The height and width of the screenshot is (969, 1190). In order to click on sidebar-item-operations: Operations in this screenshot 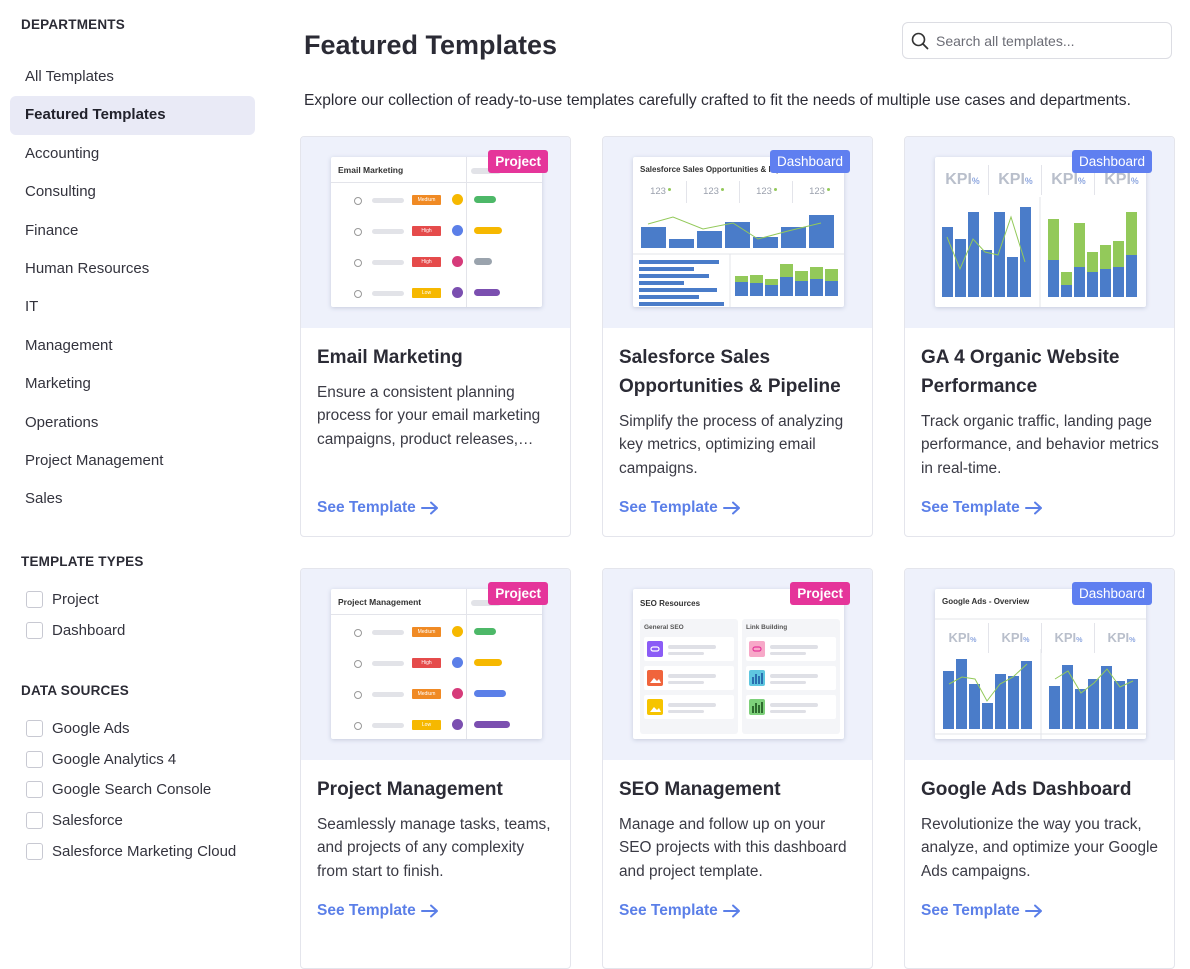, I will do `click(62, 422)`.